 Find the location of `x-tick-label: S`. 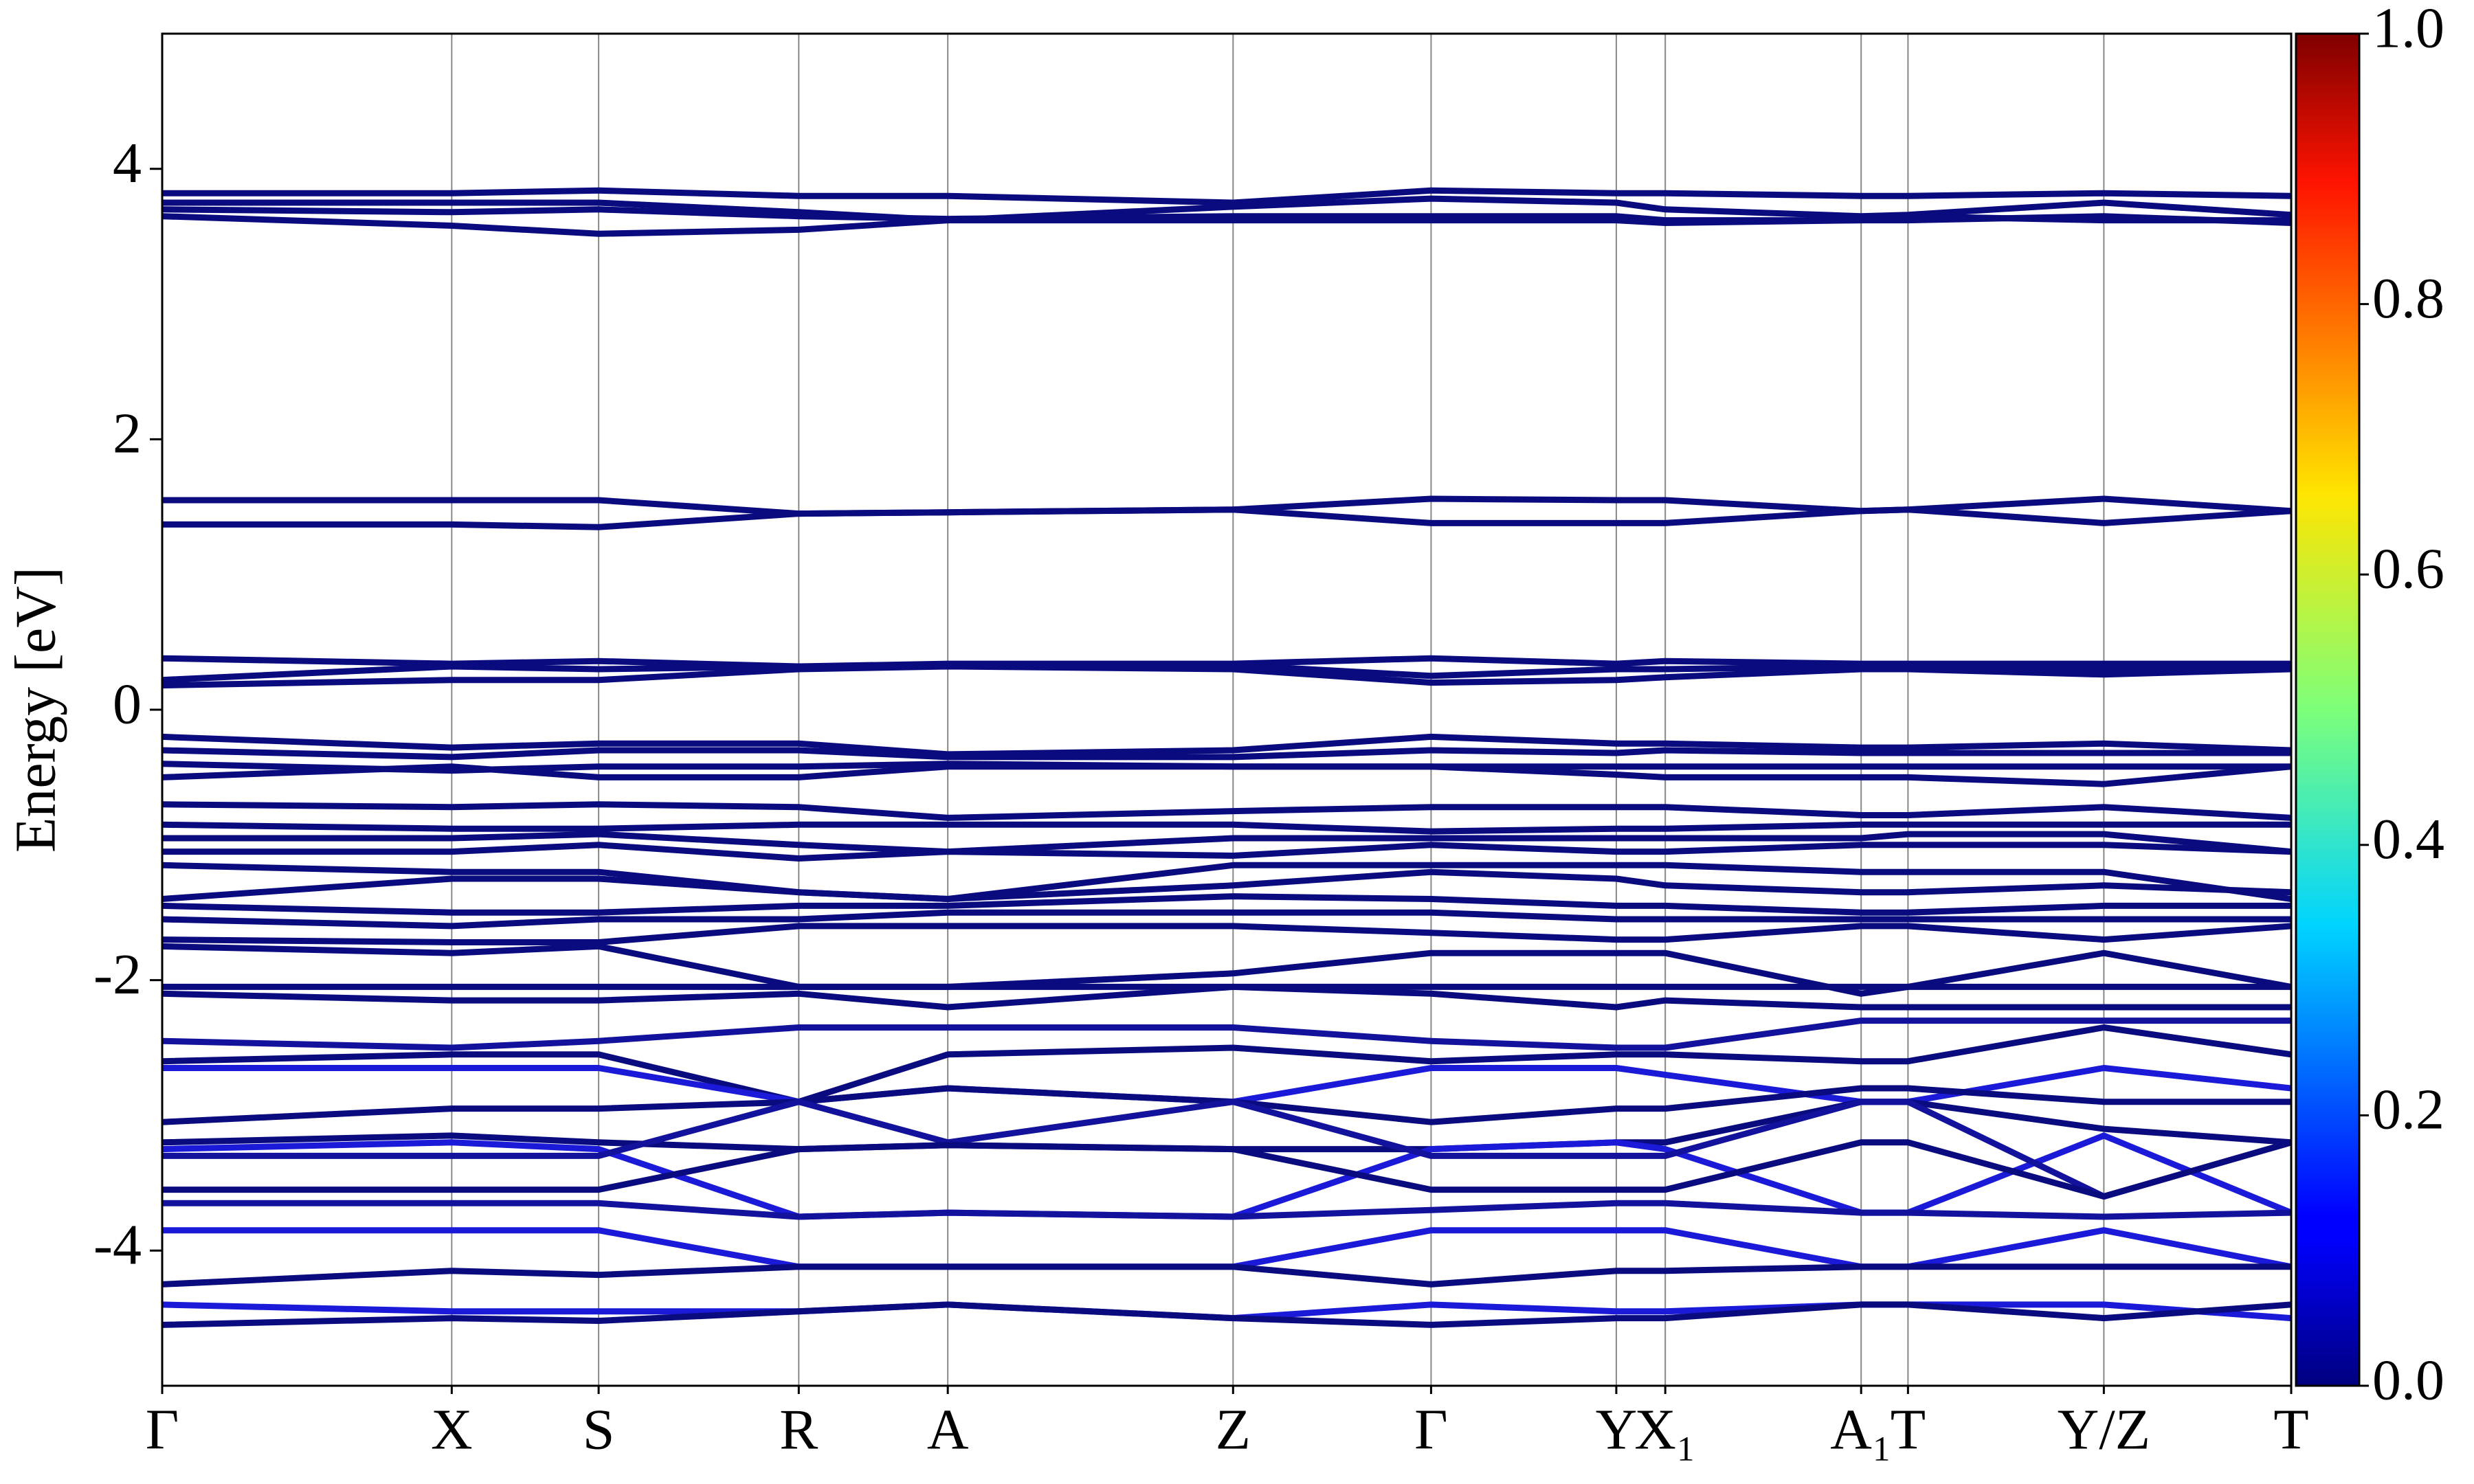

x-tick-label: S is located at coordinates (599, 1429).